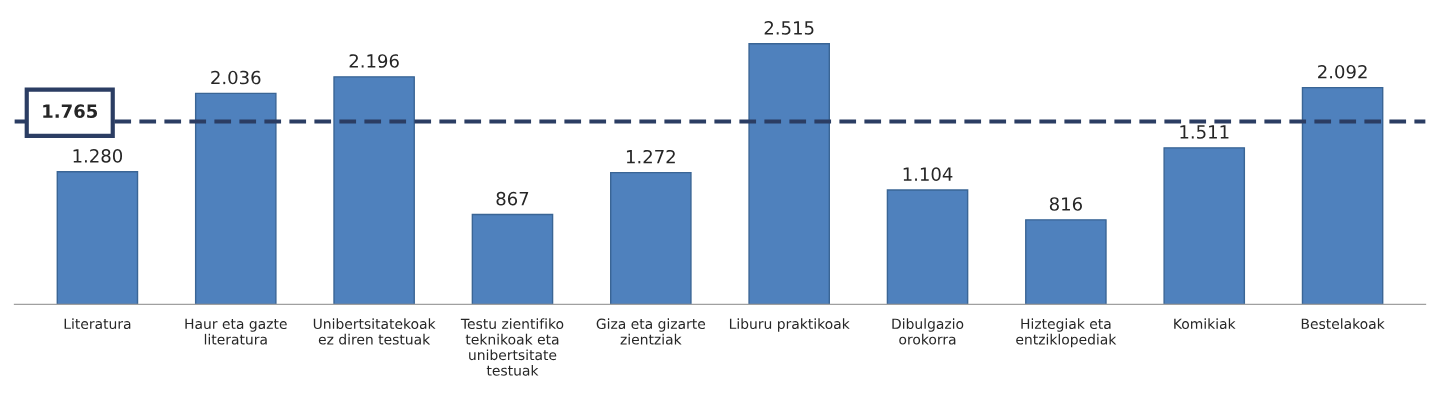 The height and width of the screenshot is (417, 1440). I want to click on x-tick-label: Unibertsitatekoak ez diren testuak, so click(374, 331).